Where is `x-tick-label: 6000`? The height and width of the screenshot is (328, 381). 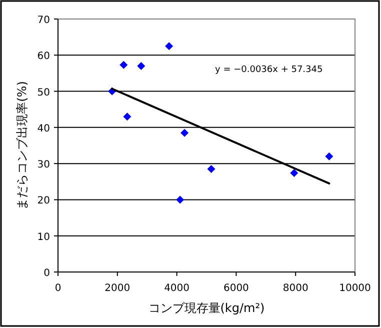
x-tick-label: 6000 is located at coordinates (236, 288).